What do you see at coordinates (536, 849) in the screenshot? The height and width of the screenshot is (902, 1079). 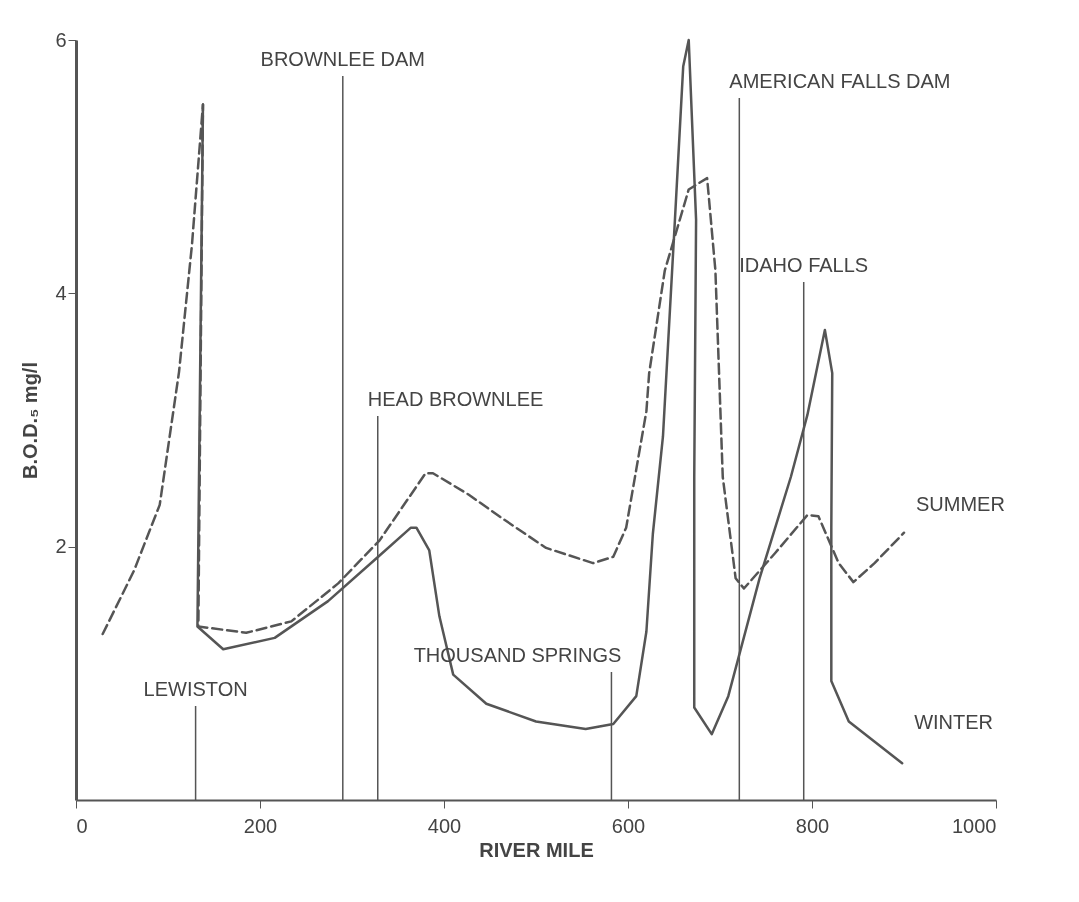 I see `x-axis-title: RIVER MILE` at bounding box center [536, 849].